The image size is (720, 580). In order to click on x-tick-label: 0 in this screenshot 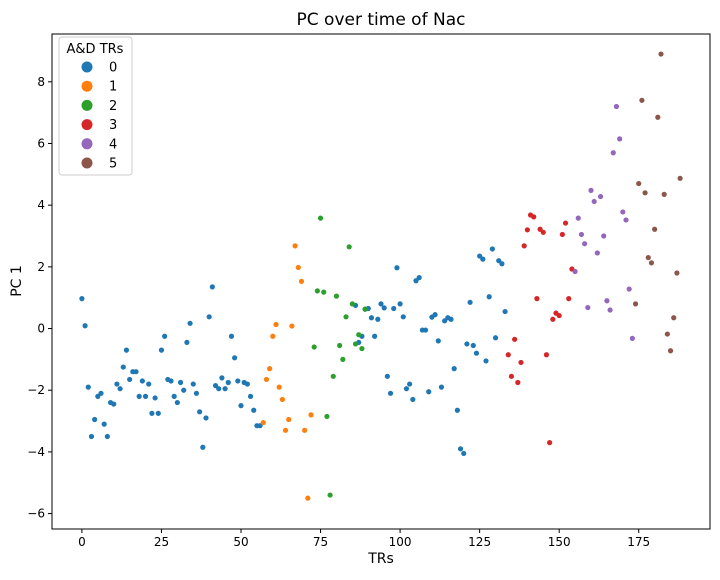, I will do `click(82, 542)`.